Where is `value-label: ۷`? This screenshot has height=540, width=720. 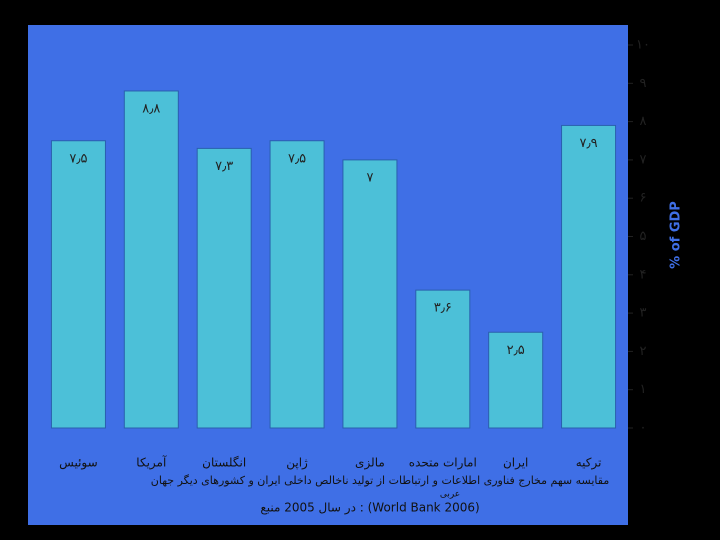 value-label: ۷ is located at coordinates (369, 177).